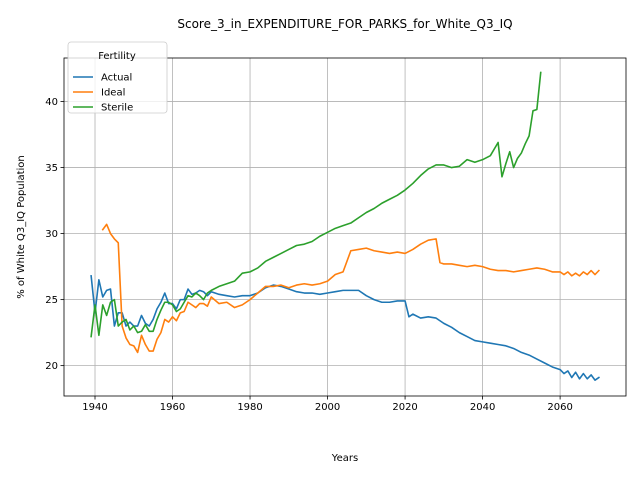 Image resolution: width=640 pixels, height=480 pixels. Describe the element at coordinates (51, 234) in the screenshot. I see `y-tick-label: 30` at that location.